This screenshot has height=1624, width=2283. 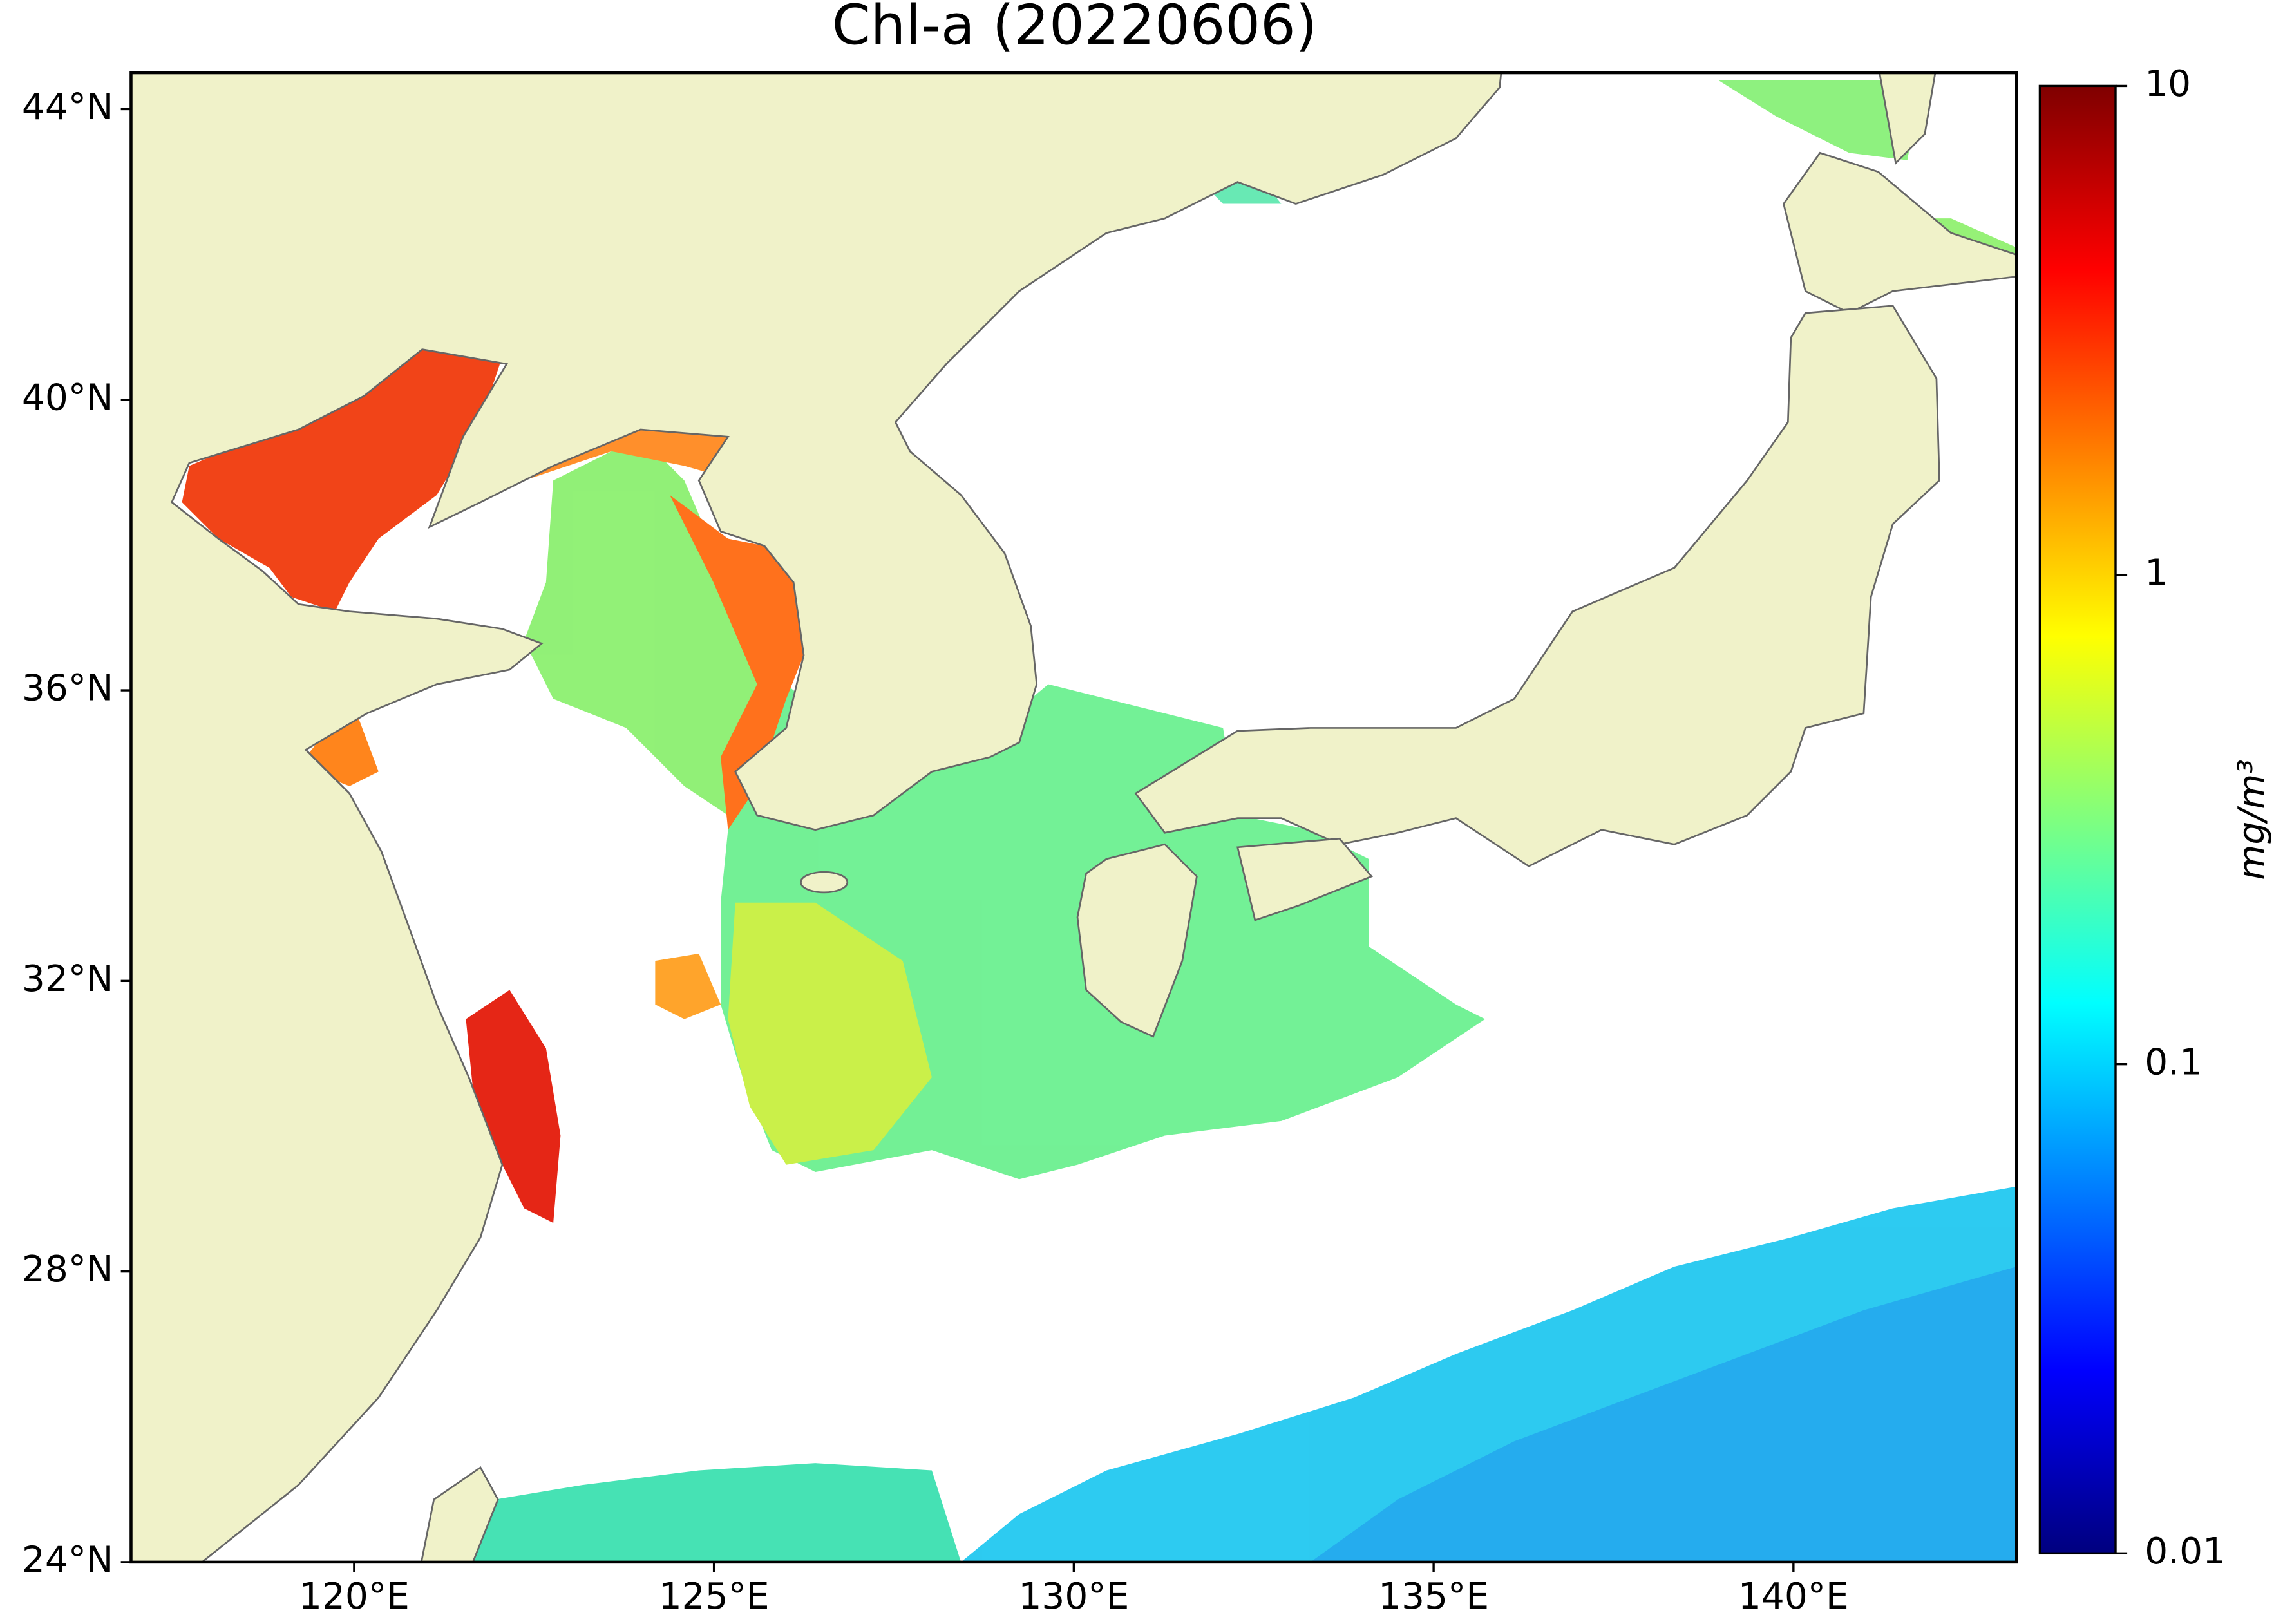 What do you see at coordinates (1900, 233) in the screenshot?
I see `hokkaido` at bounding box center [1900, 233].